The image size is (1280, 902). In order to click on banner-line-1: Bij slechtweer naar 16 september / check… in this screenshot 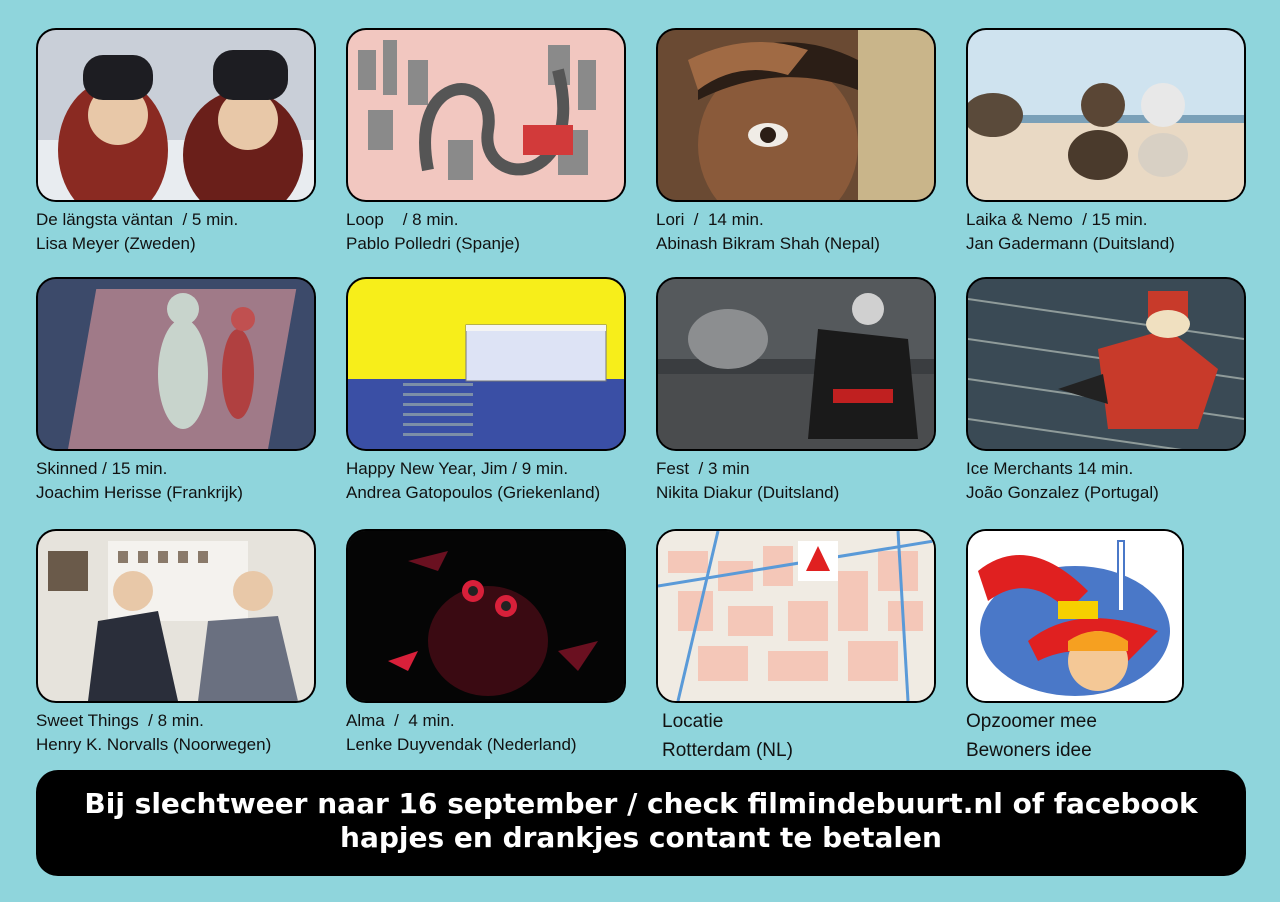, I will do `click(641, 803)`.